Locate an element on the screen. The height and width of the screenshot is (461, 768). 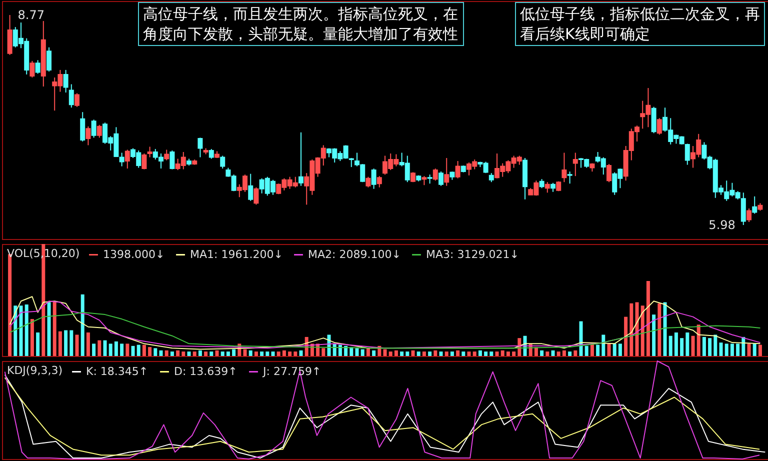
legend-label: MA2: 2089.100↓ is located at coordinates (354, 254).